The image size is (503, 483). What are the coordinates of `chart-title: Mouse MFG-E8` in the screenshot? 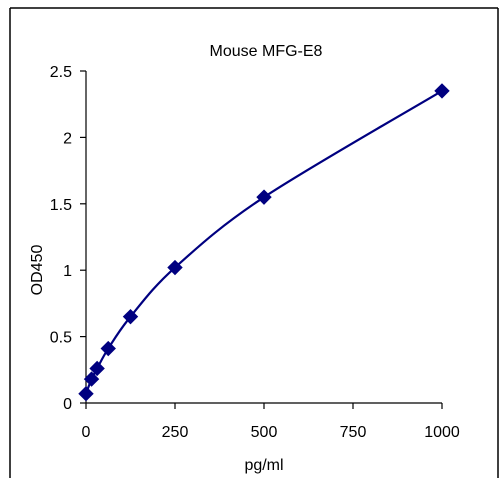 It's located at (266, 51).